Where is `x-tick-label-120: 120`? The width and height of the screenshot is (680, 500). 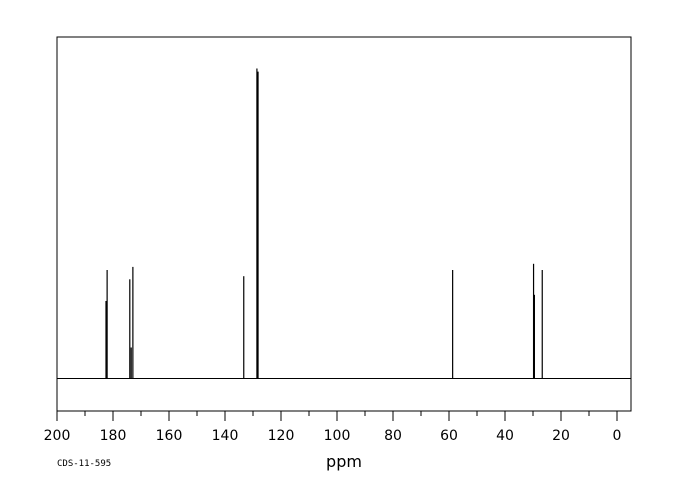 x-tick-label-120: 120 is located at coordinates (281, 436).